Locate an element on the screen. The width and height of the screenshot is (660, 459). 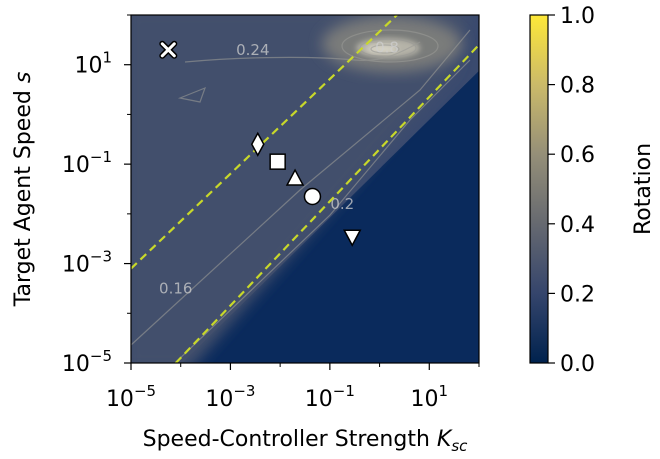
colorbar-label: Rotation is located at coordinates (643, 189).